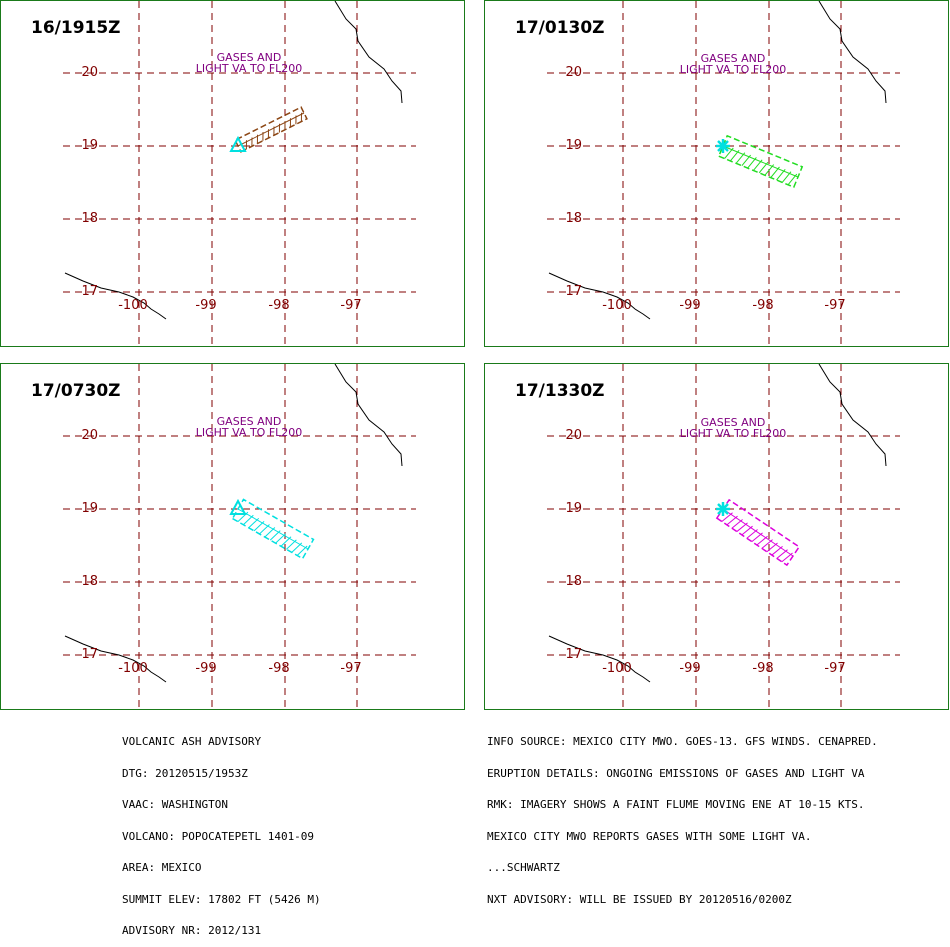 The image size is (950, 947). What do you see at coordinates (221, 805) in the screenshot?
I see `advisory-line: VAAC: WASHINGTON` at bounding box center [221, 805].